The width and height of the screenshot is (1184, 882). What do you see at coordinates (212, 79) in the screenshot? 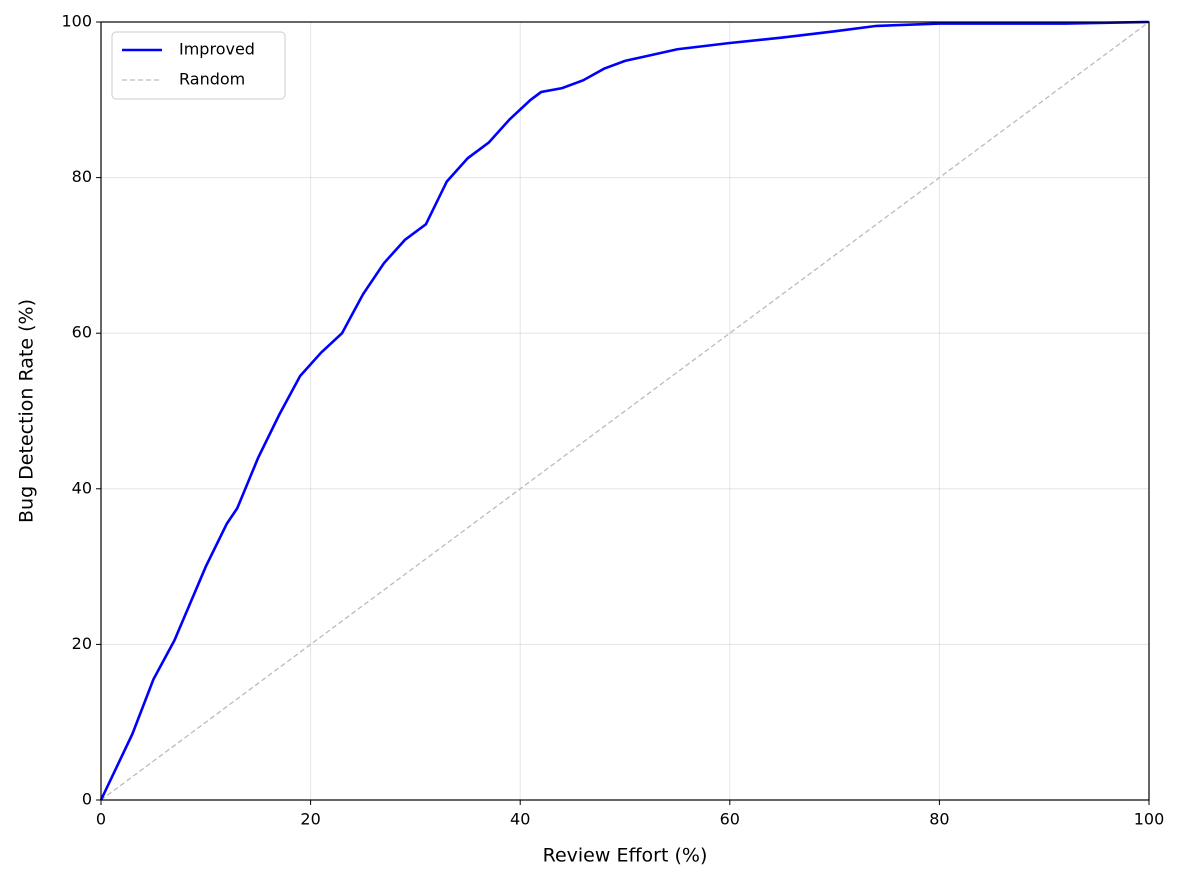
I see `legend-label: Random` at bounding box center [212, 79].